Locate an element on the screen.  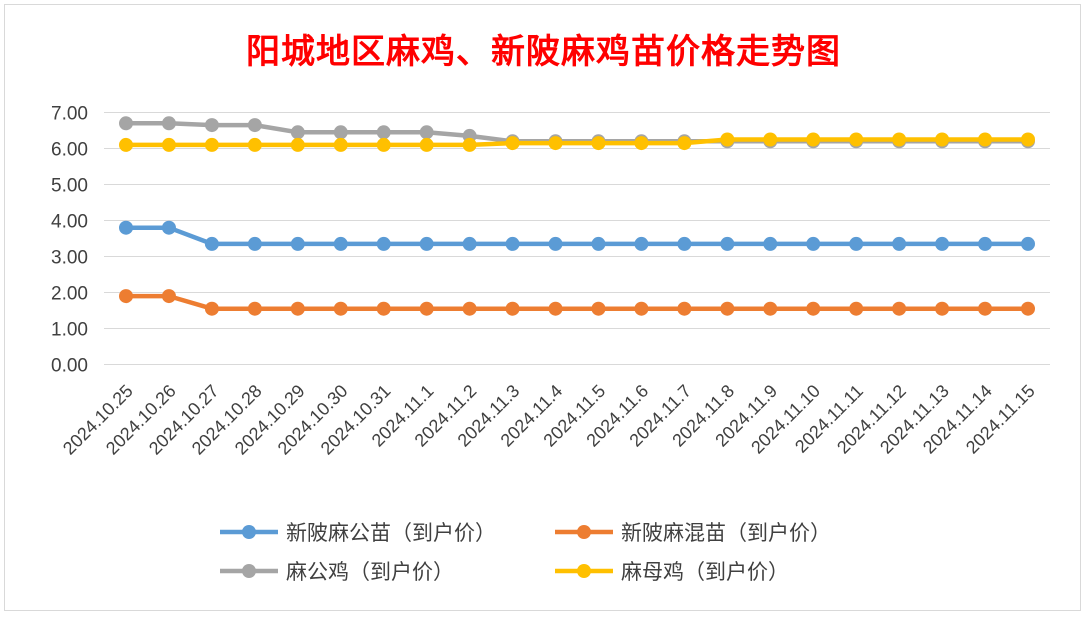
y-tick-label: 1.00 is located at coordinates (69, 330).